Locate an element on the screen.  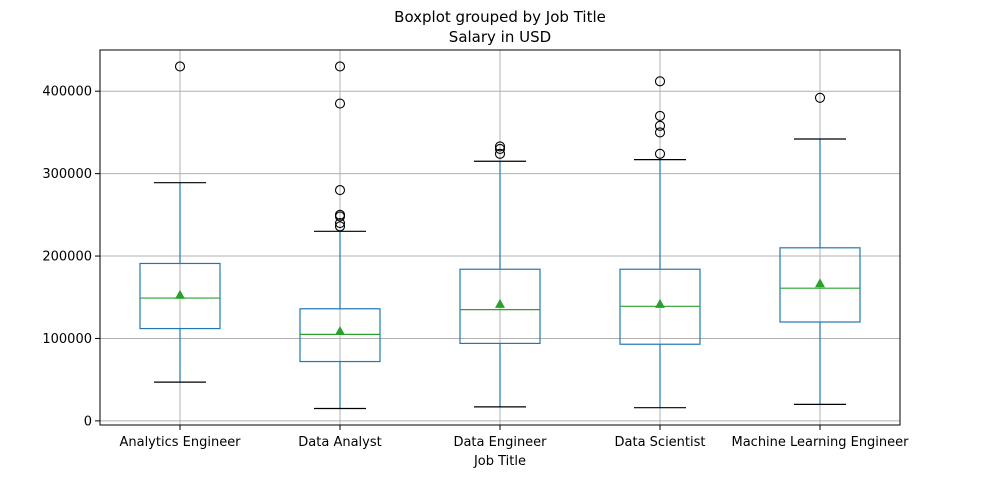
y-tick-label: 200000 is located at coordinates (67, 257).